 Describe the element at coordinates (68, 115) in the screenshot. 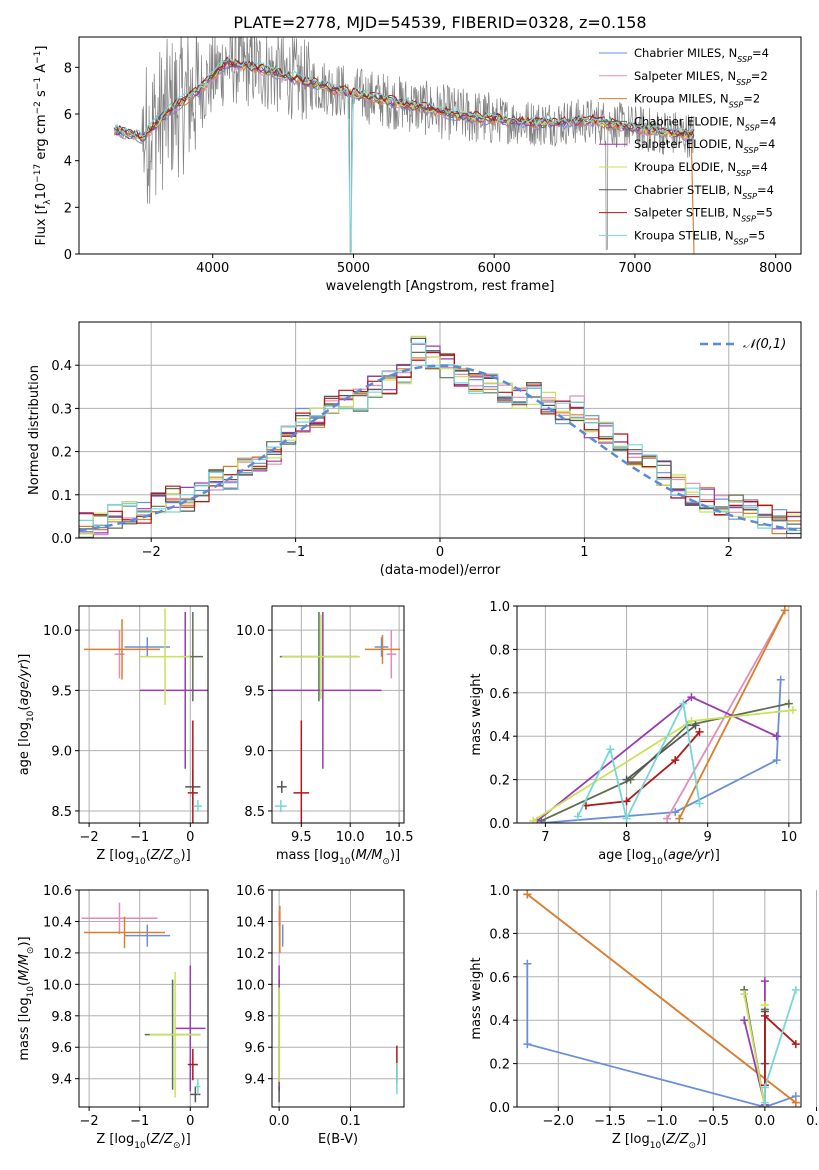

I see `y-tick-label: 6` at that location.